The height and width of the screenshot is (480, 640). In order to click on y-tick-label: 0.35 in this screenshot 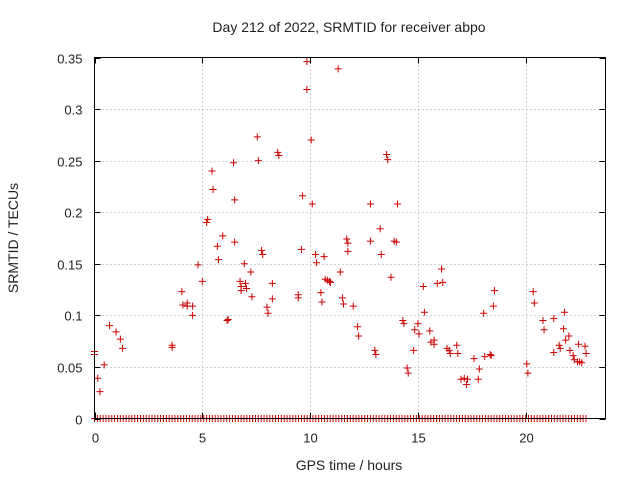, I will do `click(69, 59)`.